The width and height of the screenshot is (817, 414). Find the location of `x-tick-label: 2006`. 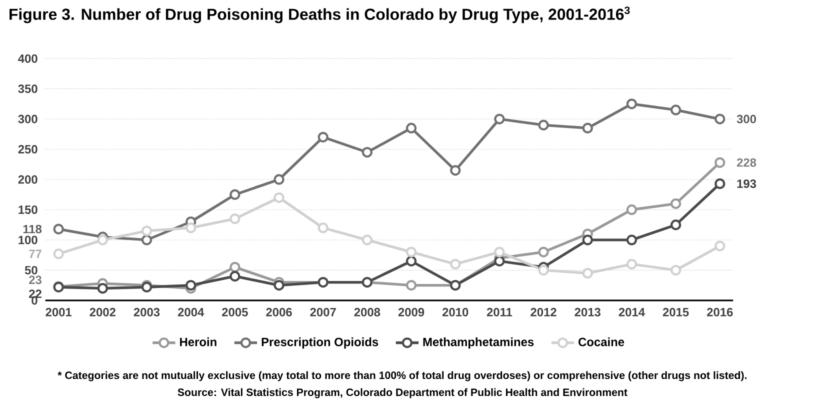

x-tick-label: 2006 is located at coordinates (279, 312).